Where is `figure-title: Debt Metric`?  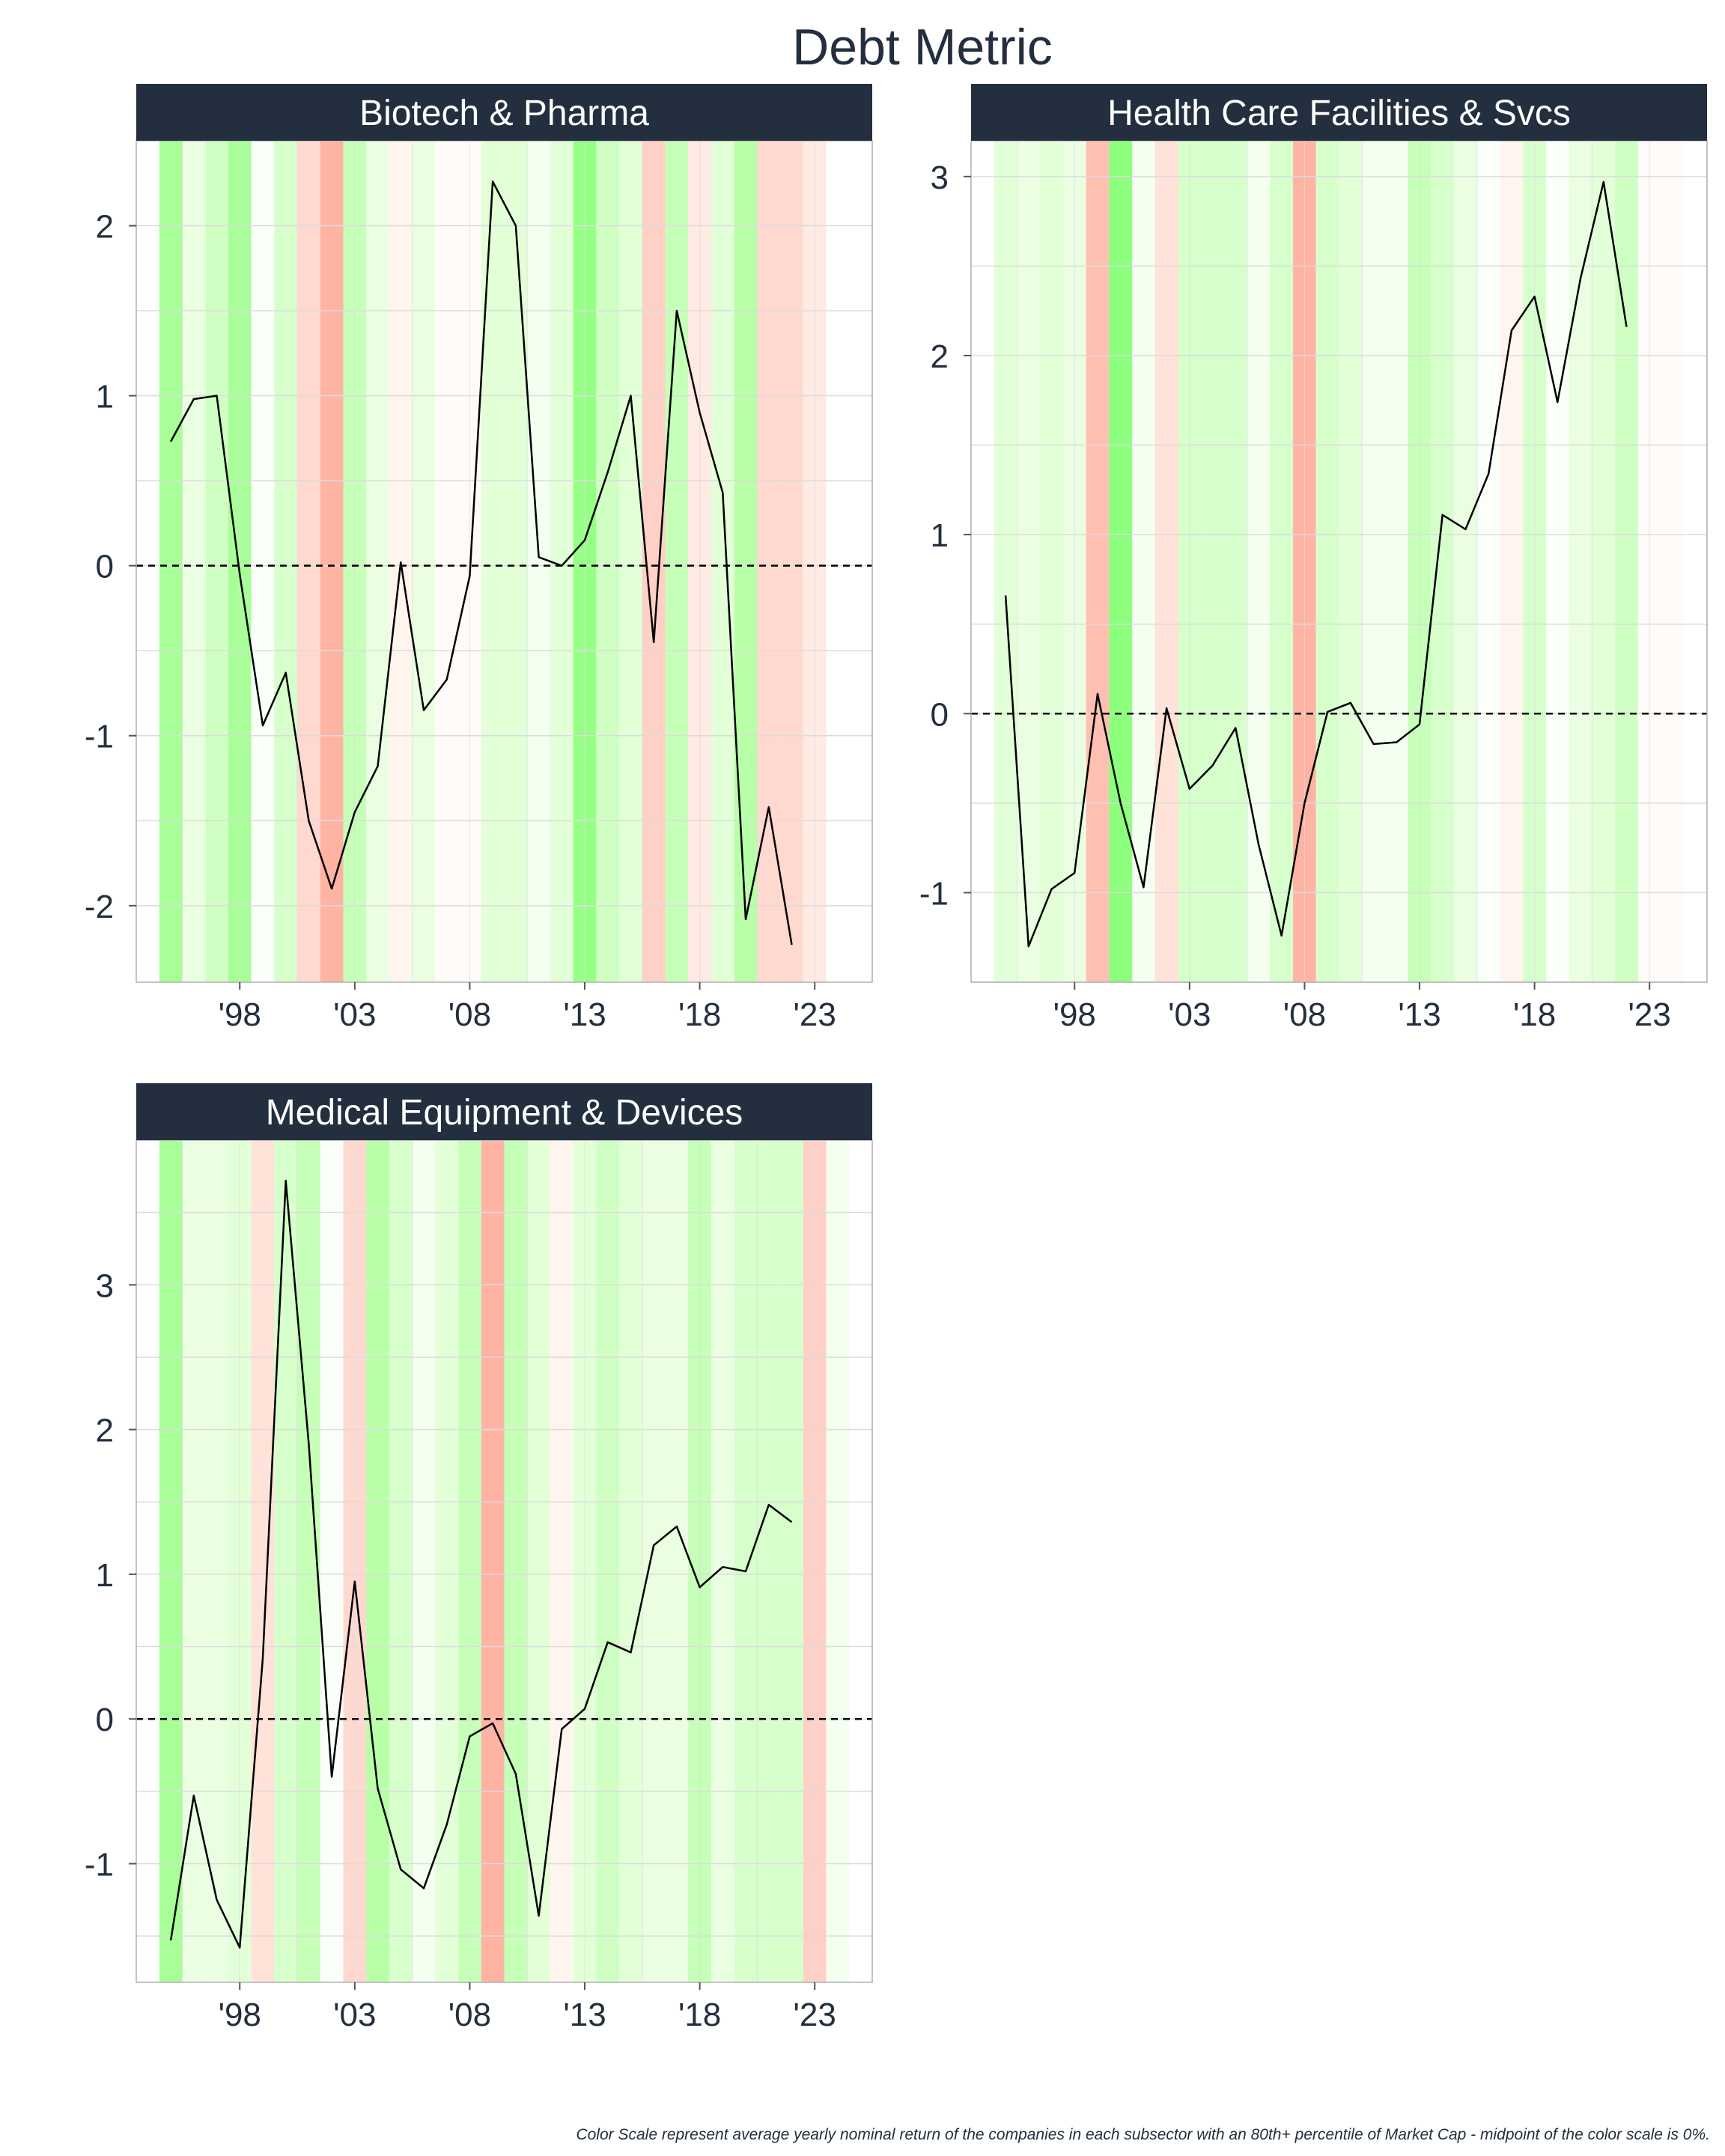 figure-title: Debt Metric is located at coordinates (922, 47).